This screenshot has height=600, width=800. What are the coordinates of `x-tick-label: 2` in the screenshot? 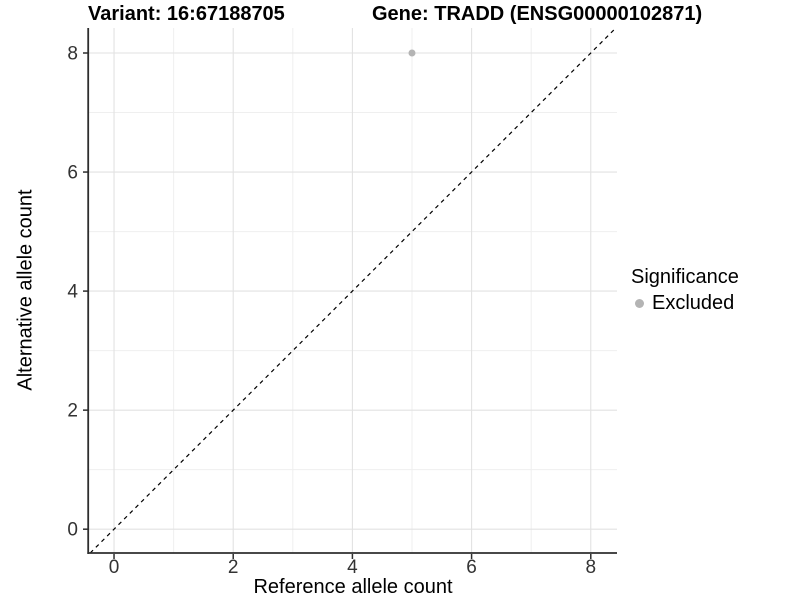 It's located at (233, 567).